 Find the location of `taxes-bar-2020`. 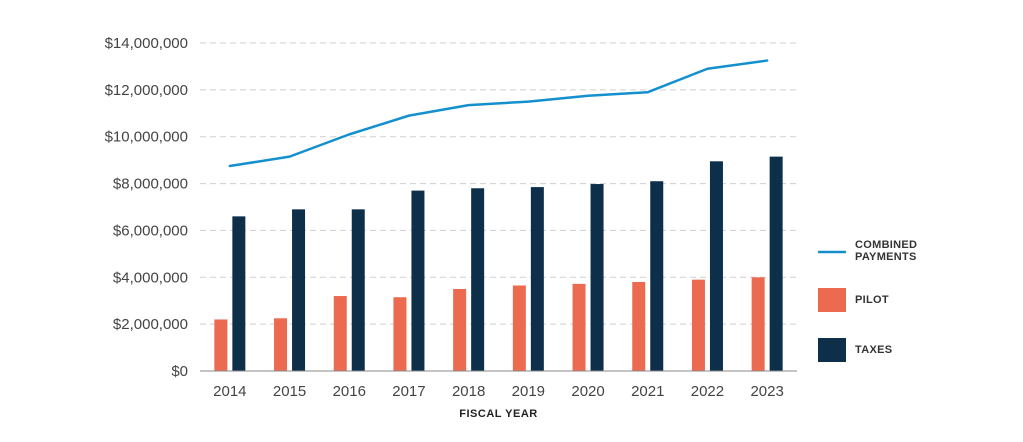

taxes-bar-2020 is located at coordinates (597, 277).